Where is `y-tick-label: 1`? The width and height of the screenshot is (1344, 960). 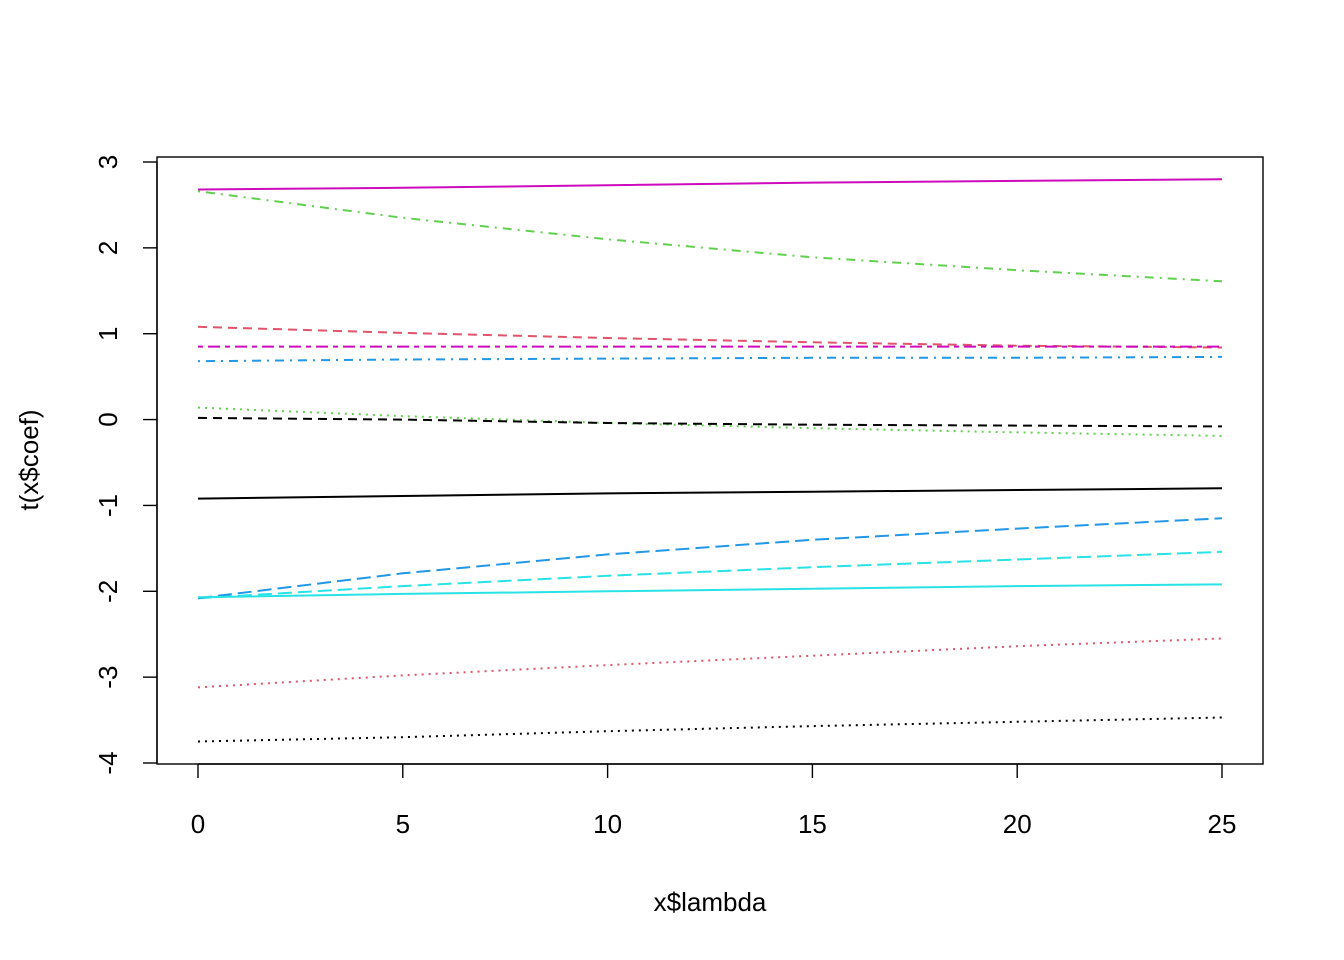
y-tick-label: 1 is located at coordinates (108, 333).